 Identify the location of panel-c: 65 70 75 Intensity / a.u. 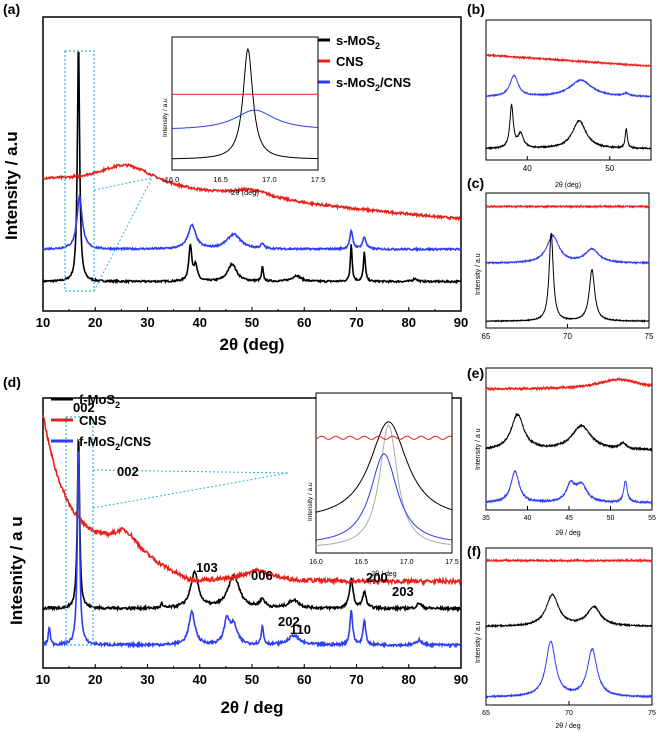
(564, 266).